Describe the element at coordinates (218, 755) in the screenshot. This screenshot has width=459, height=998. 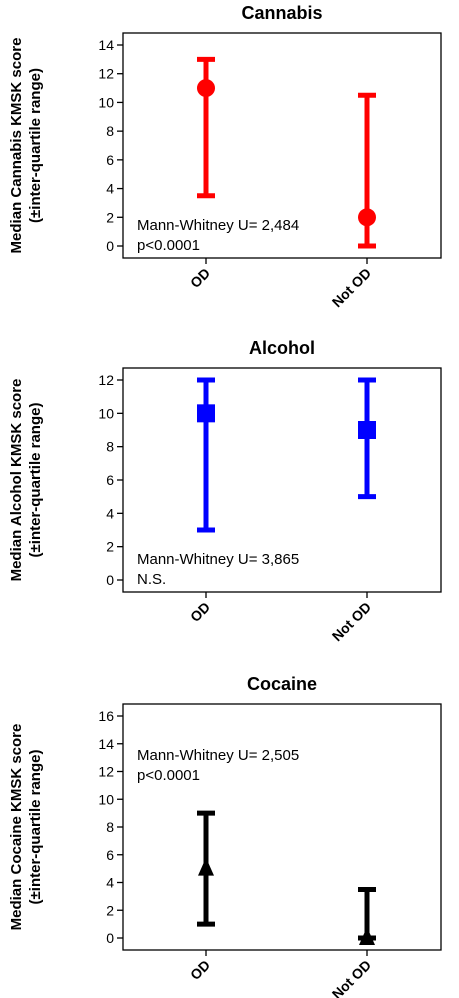
I see `stat-annotation: Mann-Whitney U= 2,505` at that location.